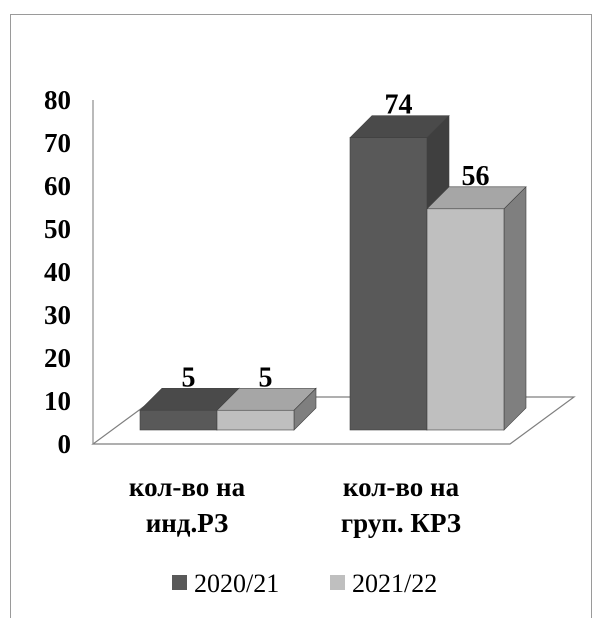  Describe the element at coordinates (295, 505) in the screenshot. I see `category-labels: кол-во на инд.РЗ кол-во на груп. КРЗ` at that location.